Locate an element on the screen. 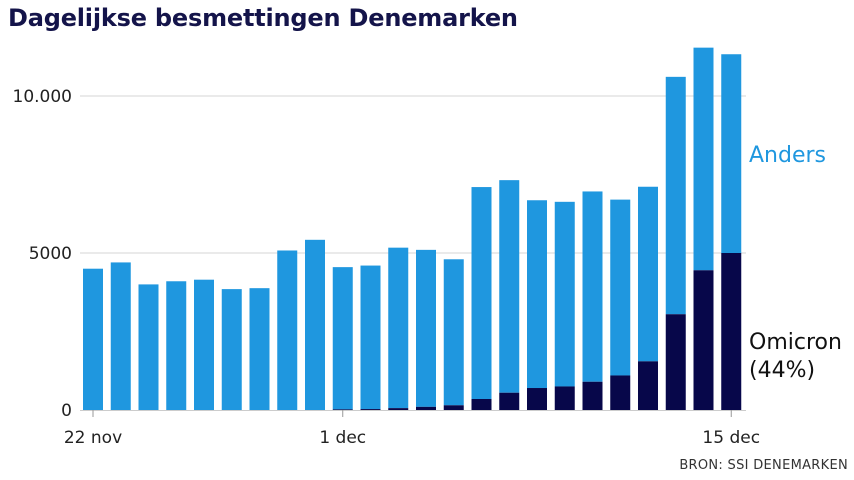 The width and height of the screenshot is (854, 480). series-label-omicron: Omicron is located at coordinates (795, 342).